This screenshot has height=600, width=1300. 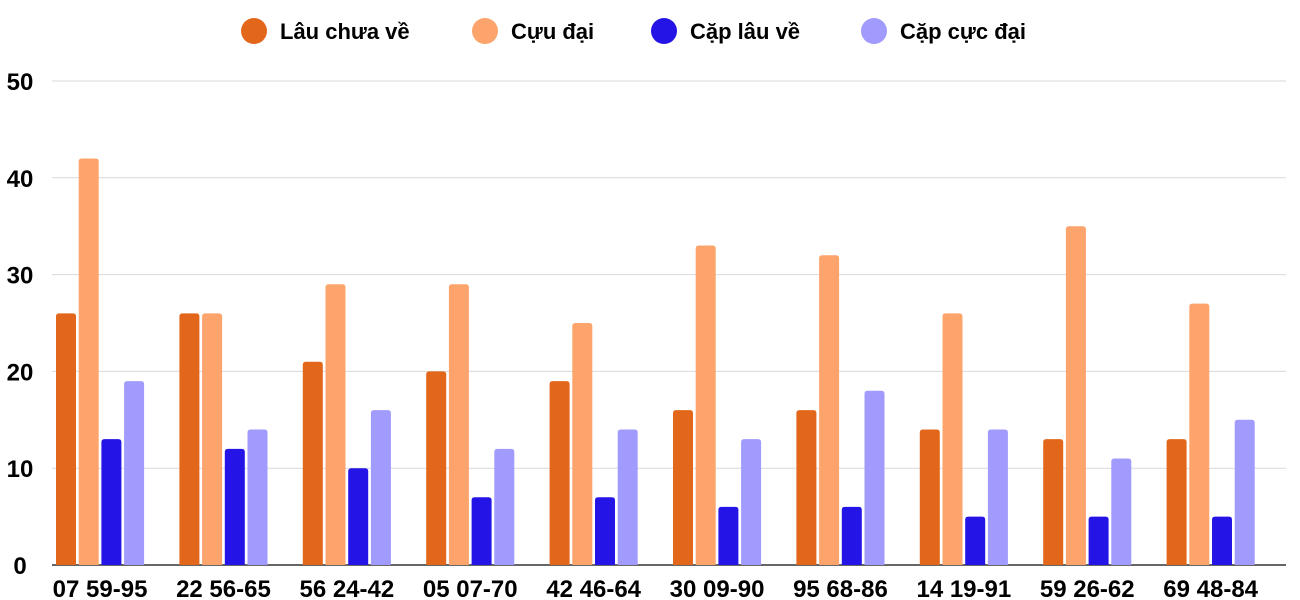 What do you see at coordinates (552, 31) in the screenshot?
I see `legend-label: Cựu đại` at bounding box center [552, 31].